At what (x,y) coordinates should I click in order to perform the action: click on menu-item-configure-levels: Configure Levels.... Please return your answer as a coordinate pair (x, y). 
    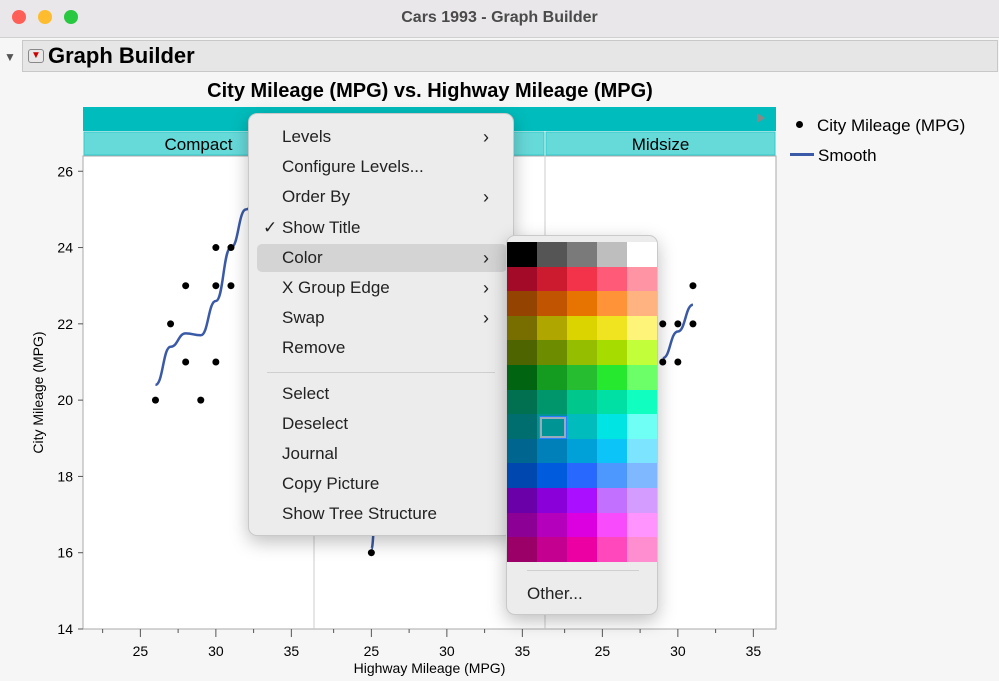
    Looking at the image, I should click on (382, 167).